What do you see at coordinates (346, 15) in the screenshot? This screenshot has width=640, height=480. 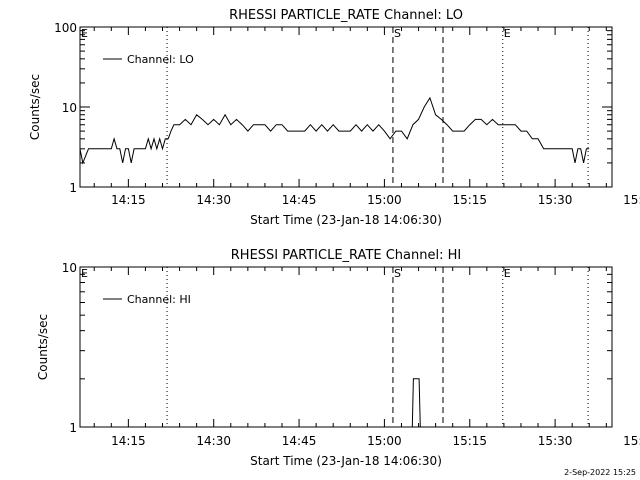 I see `chart-title: RHESSI PARTICLE_RATE Channel: LO` at bounding box center [346, 15].